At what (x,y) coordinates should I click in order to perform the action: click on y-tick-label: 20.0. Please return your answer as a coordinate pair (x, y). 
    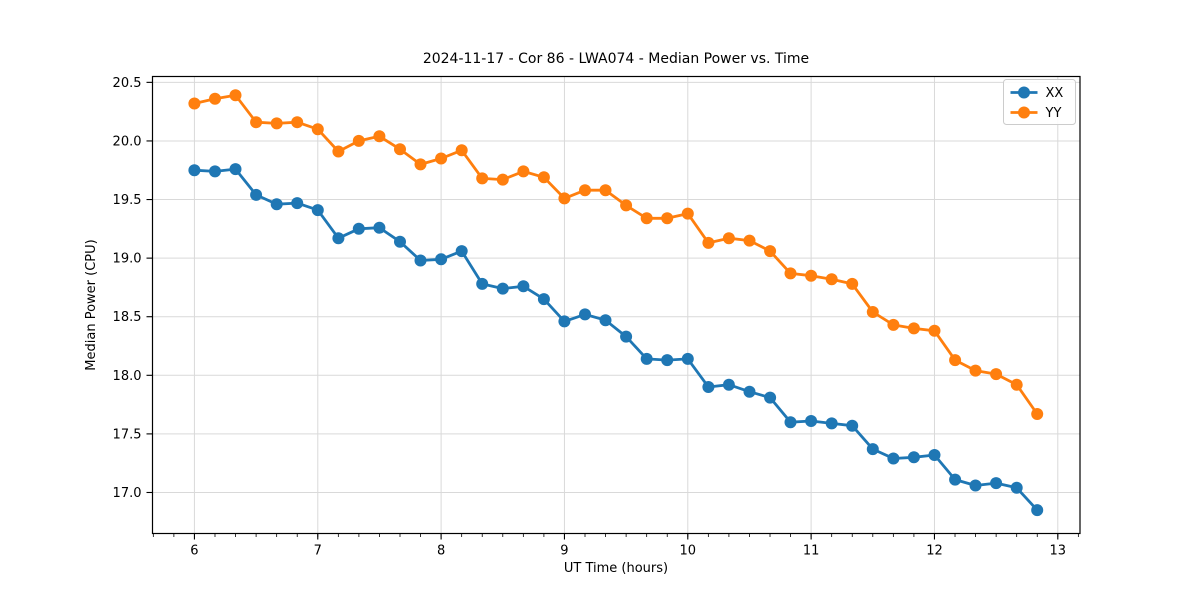
    Looking at the image, I should click on (127, 141).